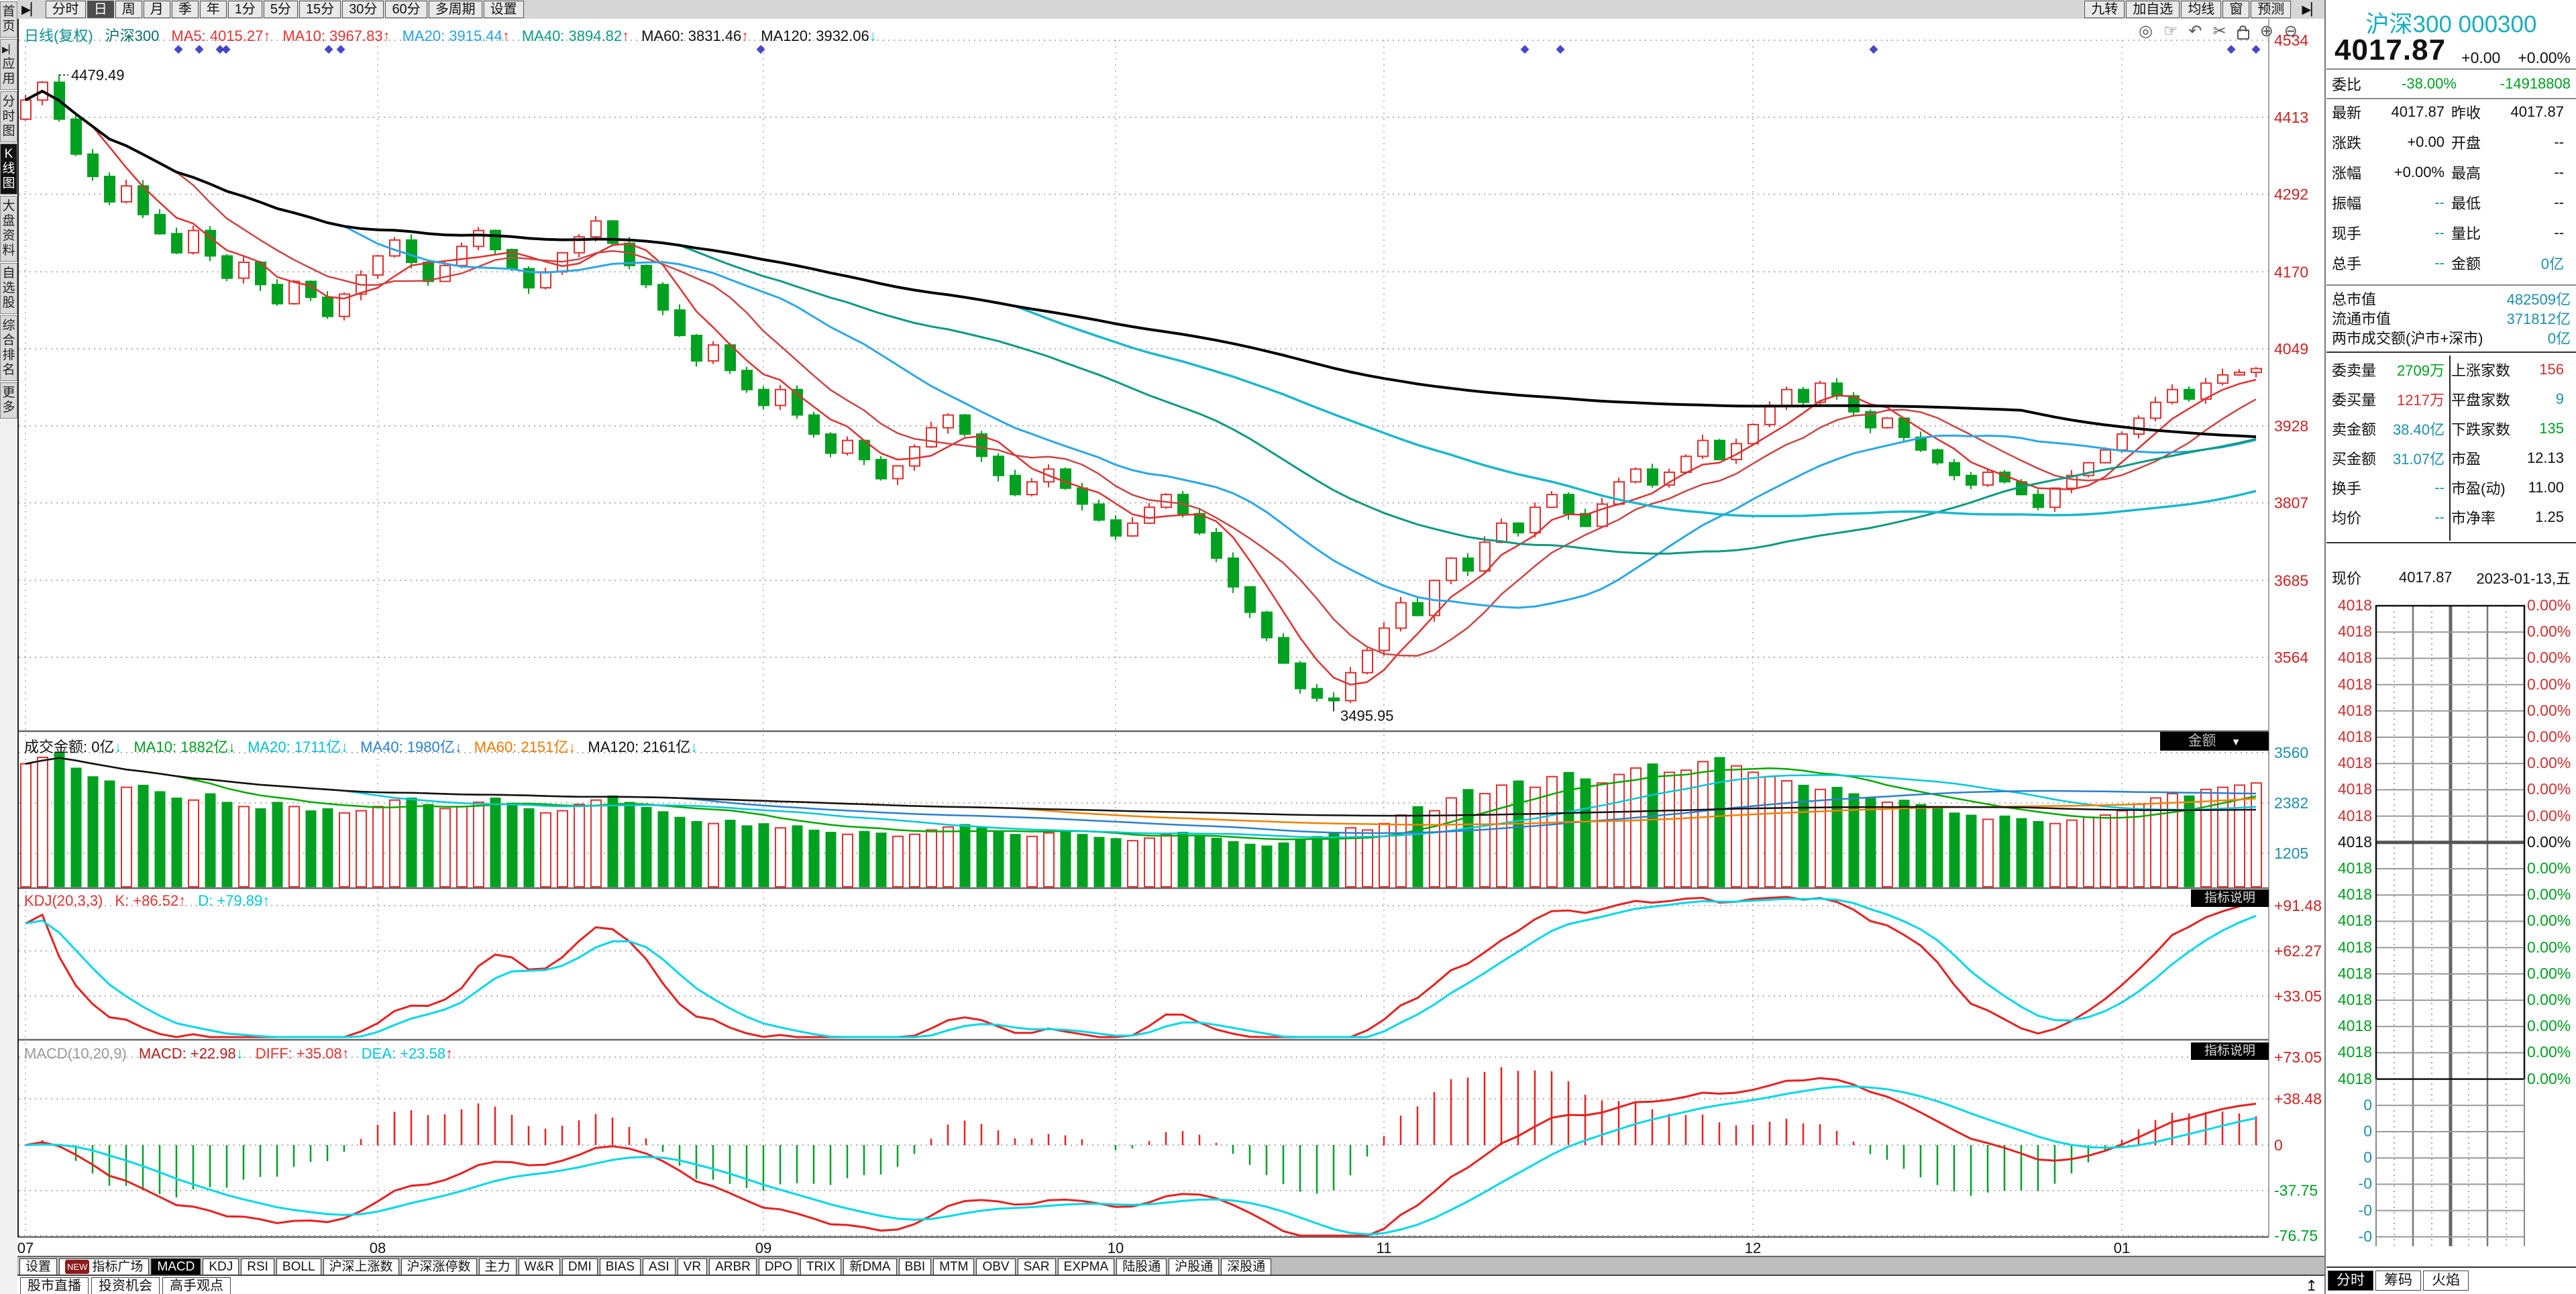  Describe the element at coordinates (2451, 24) in the screenshot. I see `stock-name: 沪深300 000300` at that location.